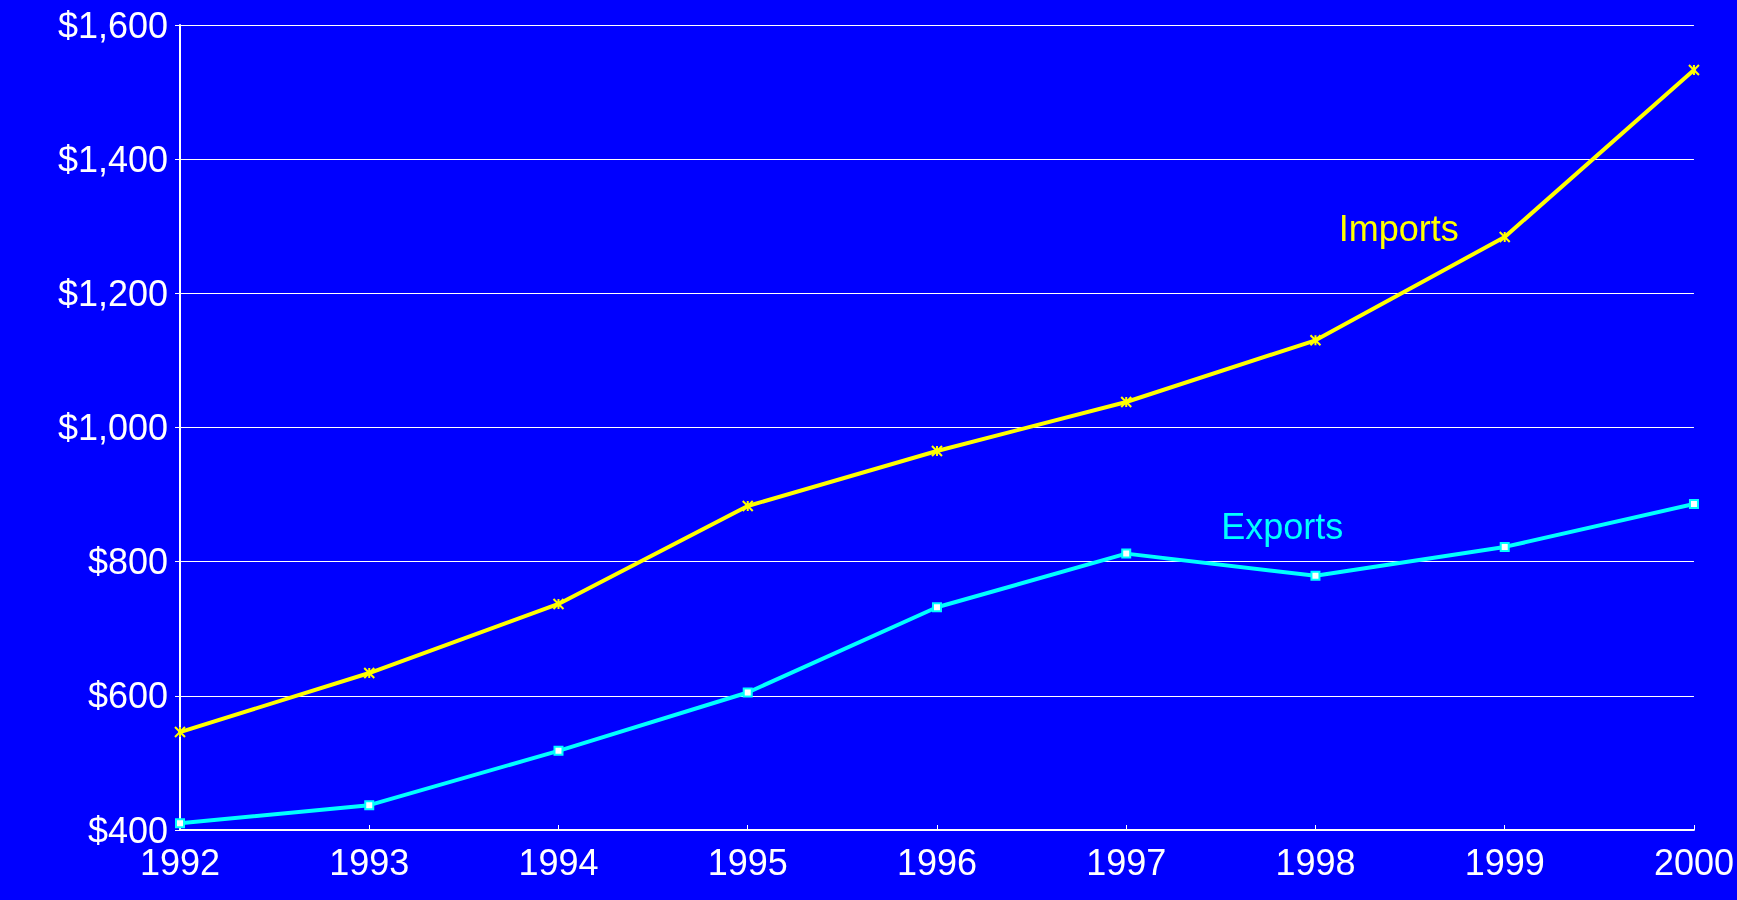 Image resolution: width=1737 pixels, height=900 pixels. Describe the element at coordinates (558, 862) in the screenshot. I see `x-tick-label: 1994` at that location.